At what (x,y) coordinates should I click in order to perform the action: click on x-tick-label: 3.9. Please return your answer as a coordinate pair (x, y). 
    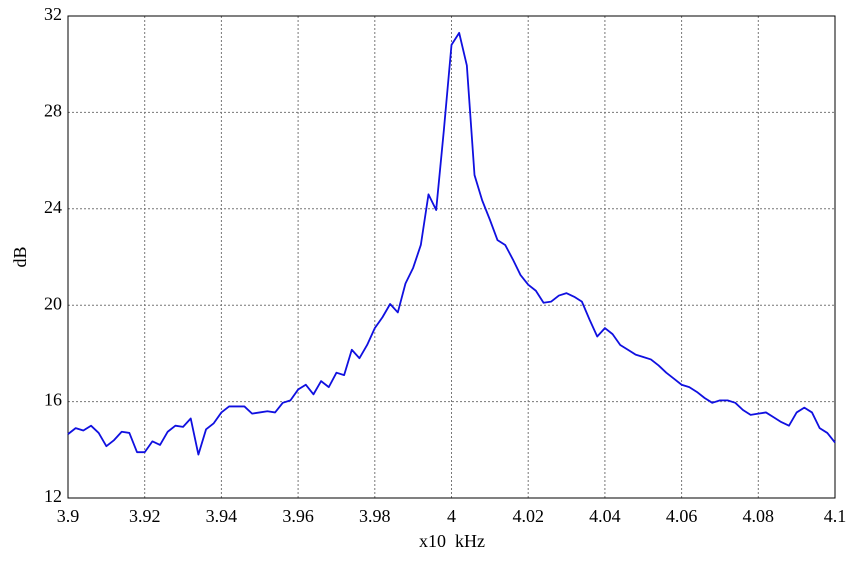
    Looking at the image, I should click on (68, 516).